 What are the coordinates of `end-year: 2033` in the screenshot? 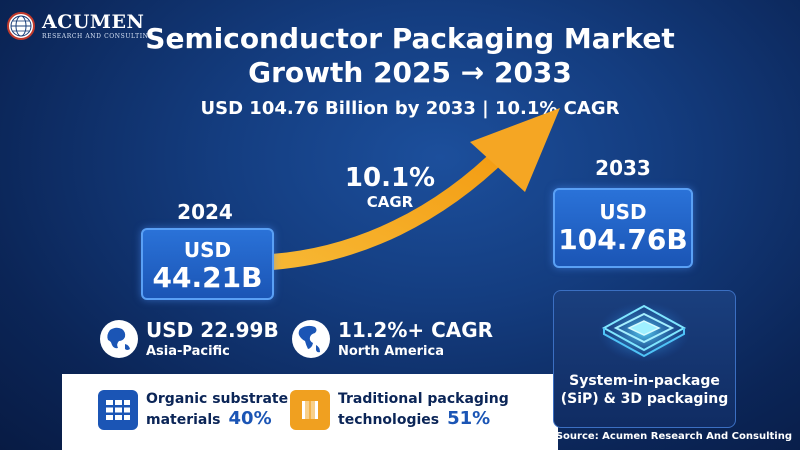 It's located at (623, 168).